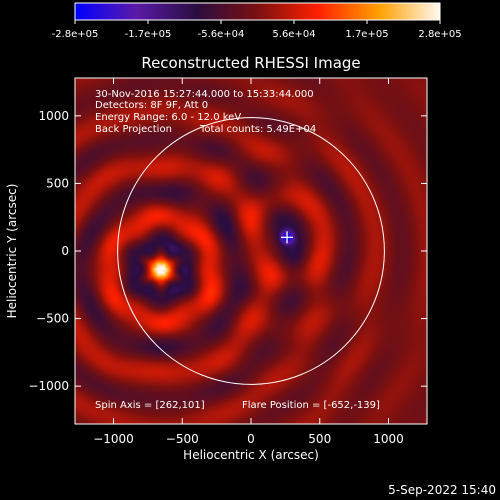 This screenshot has height=500, width=500. Describe the element at coordinates (251, 439) in the screenshot. I see `x-tick-label: 0` at that location.